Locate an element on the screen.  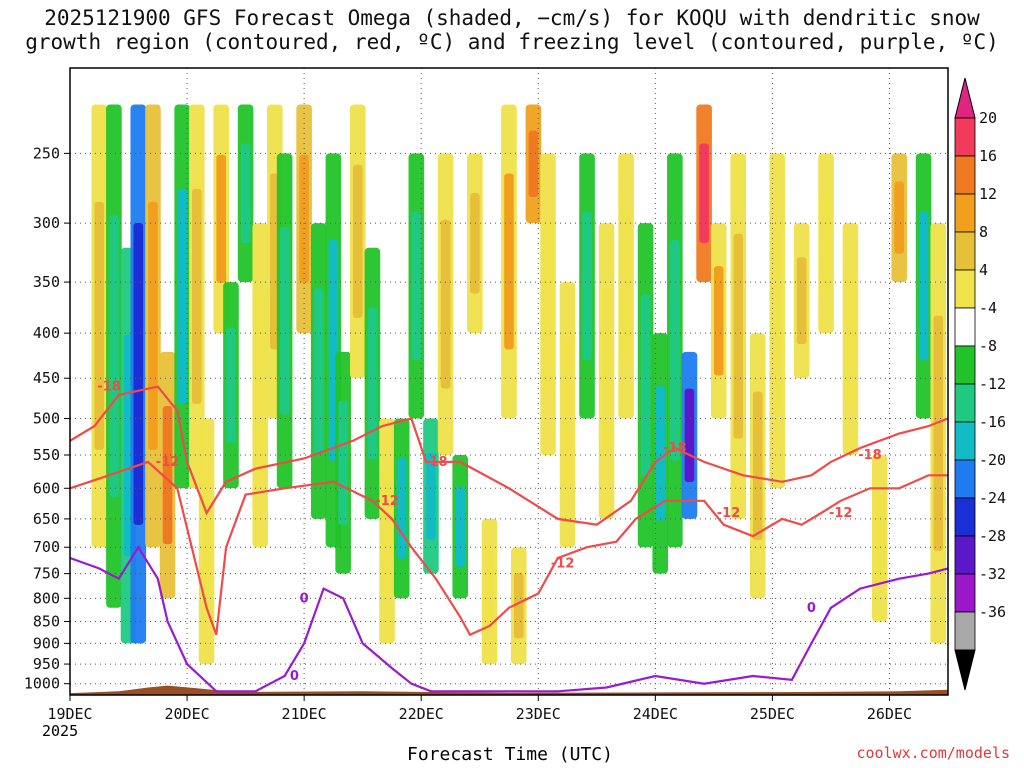
y-tick-label: 500 is located at coordinates (46, 419).